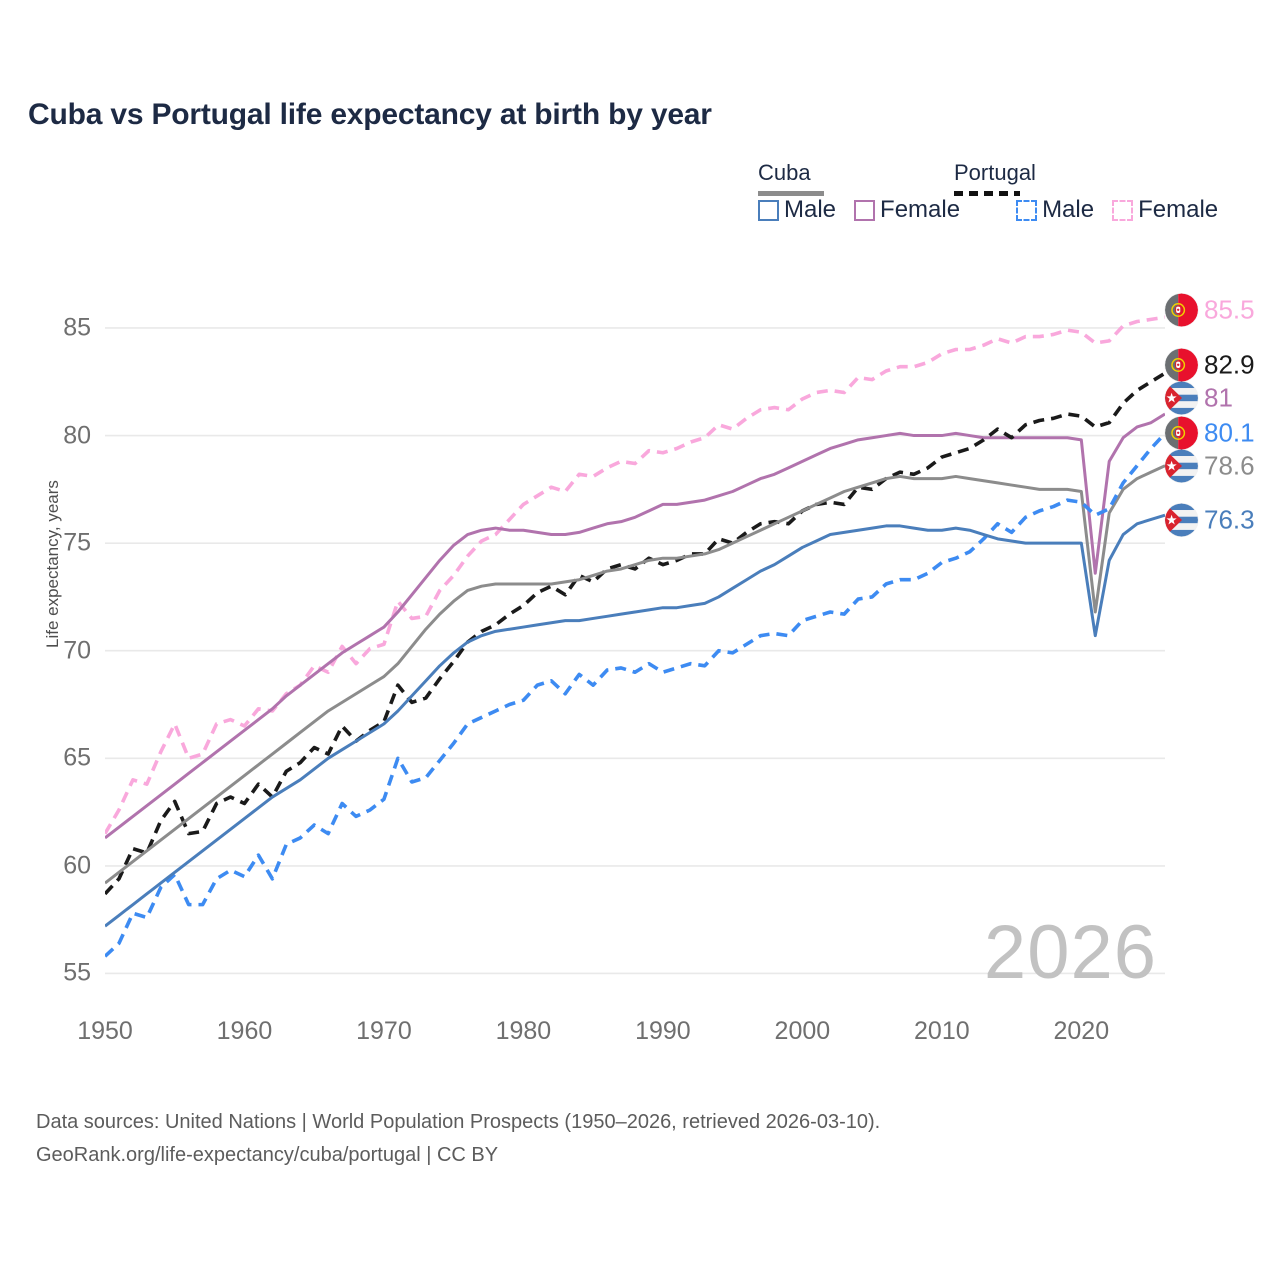 This screenshot has width=1280, height=1280. I want to click on legend-label-portugal-female: Female, so click(1178, 209).